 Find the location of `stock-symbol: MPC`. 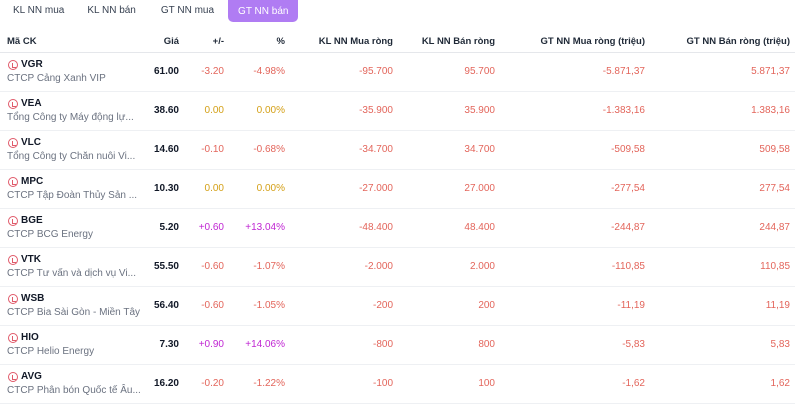

stock-symbol: MPC is located at coordinates (32, 181).